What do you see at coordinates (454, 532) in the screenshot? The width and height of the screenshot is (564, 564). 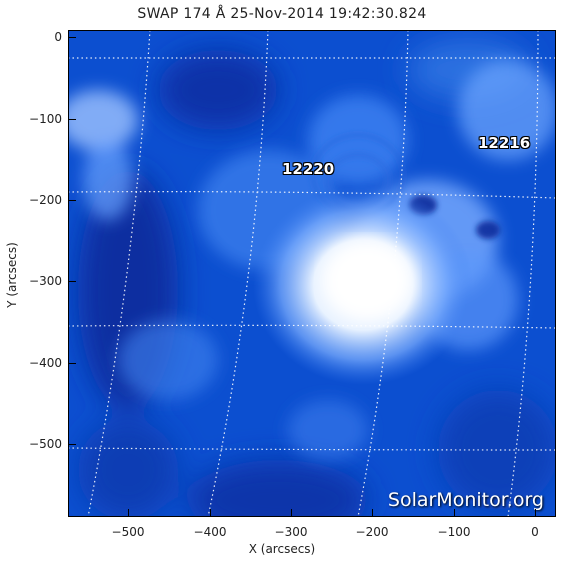 I see `x-tick-label: −100` at bounding box center [454, 532].